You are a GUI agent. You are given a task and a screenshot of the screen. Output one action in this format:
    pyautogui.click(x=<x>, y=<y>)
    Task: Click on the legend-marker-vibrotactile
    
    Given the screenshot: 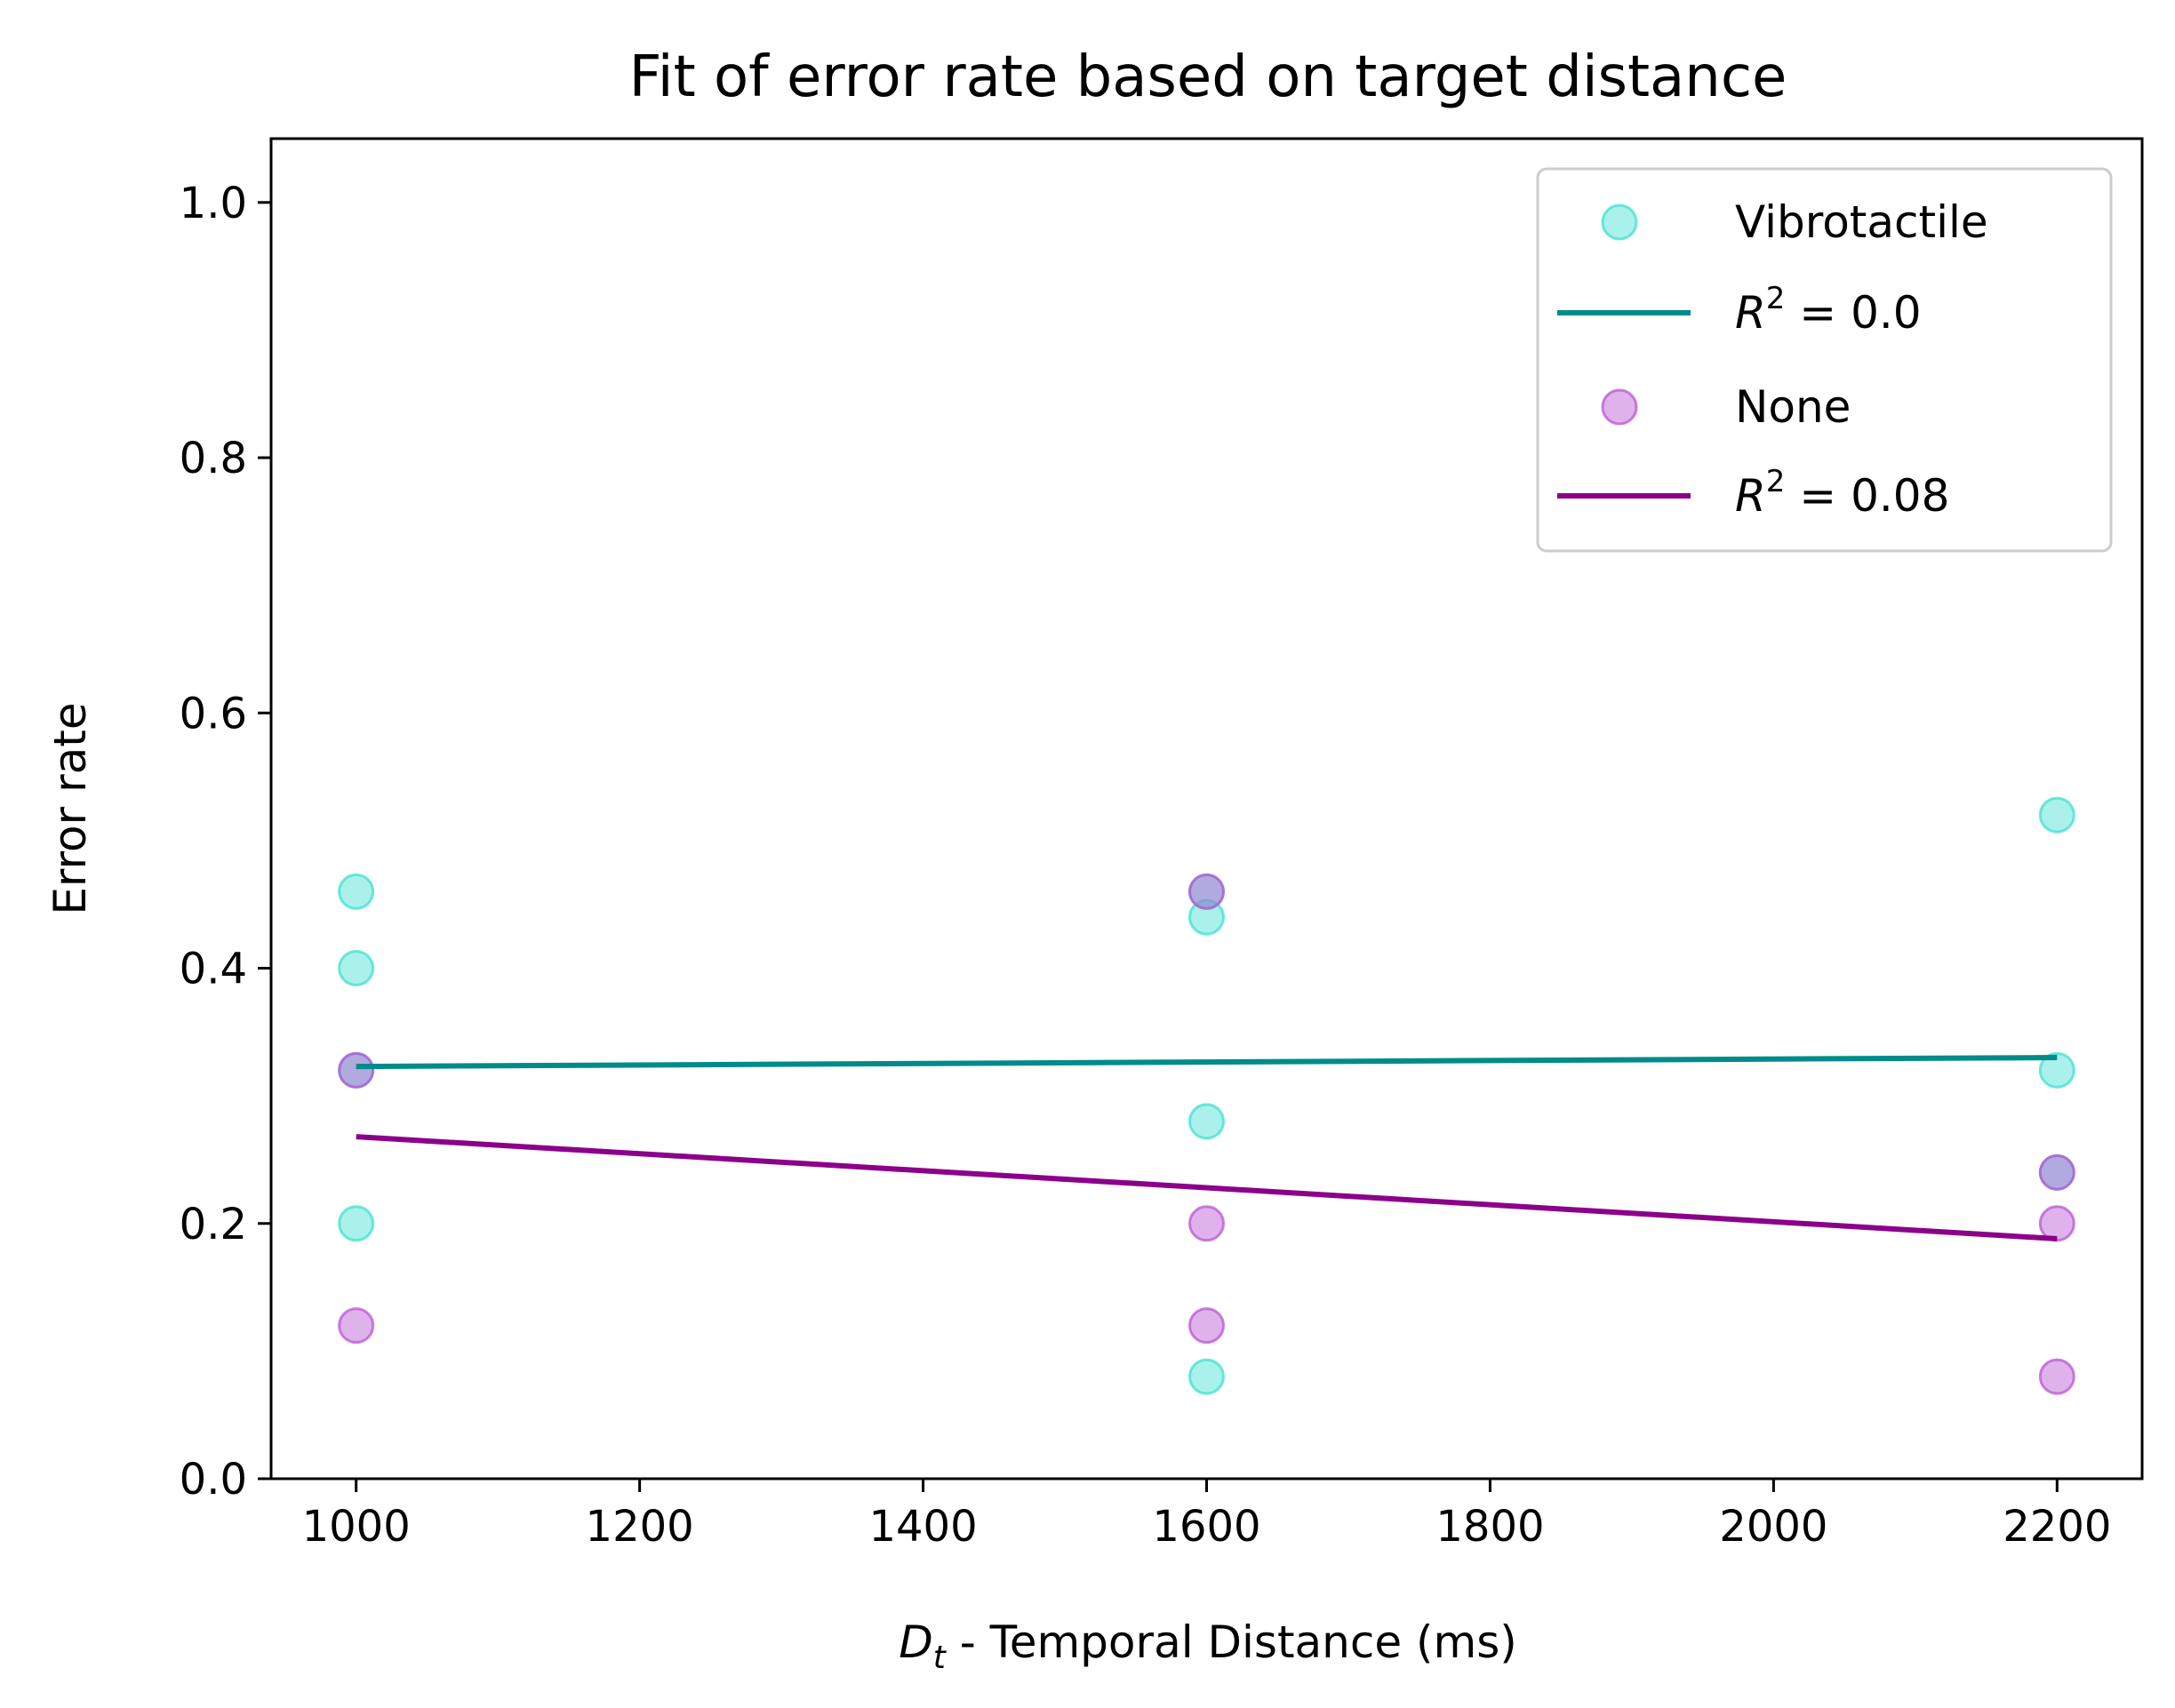 What is the action you would take?
    pyautogui.click(x=1619, y=223)
    